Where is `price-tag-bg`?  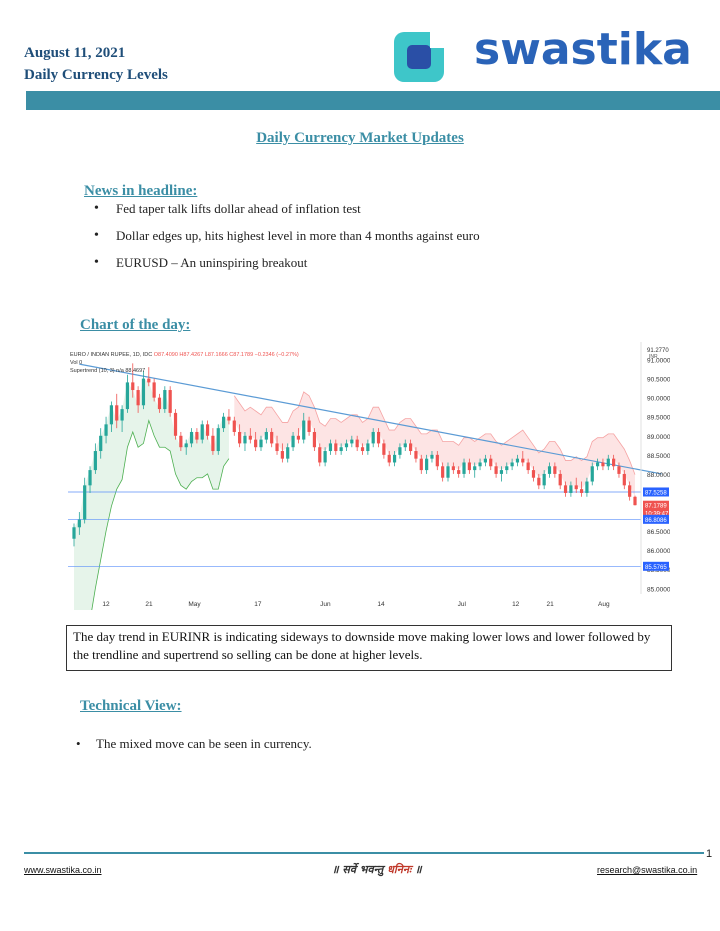
price-tag-bg is located at coordinates (656, 566).